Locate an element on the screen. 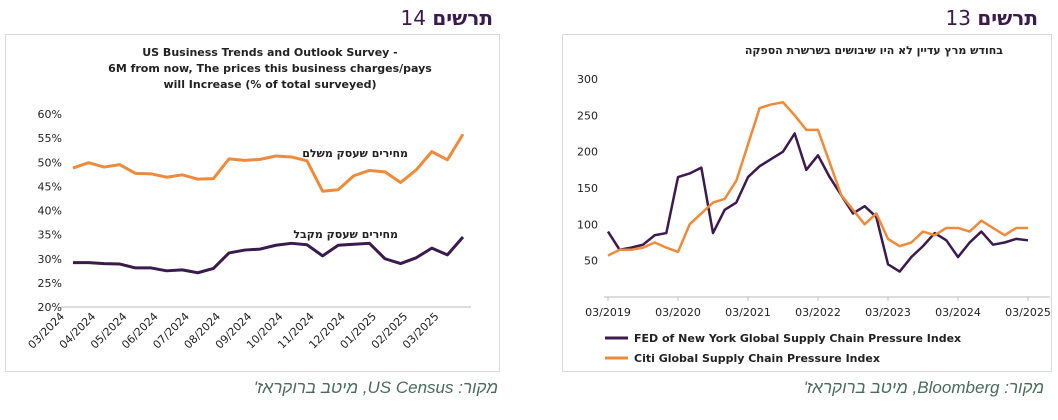  legend-label: Citi Global Supply Chain Pressure Index is located at coordinates (757, 358).